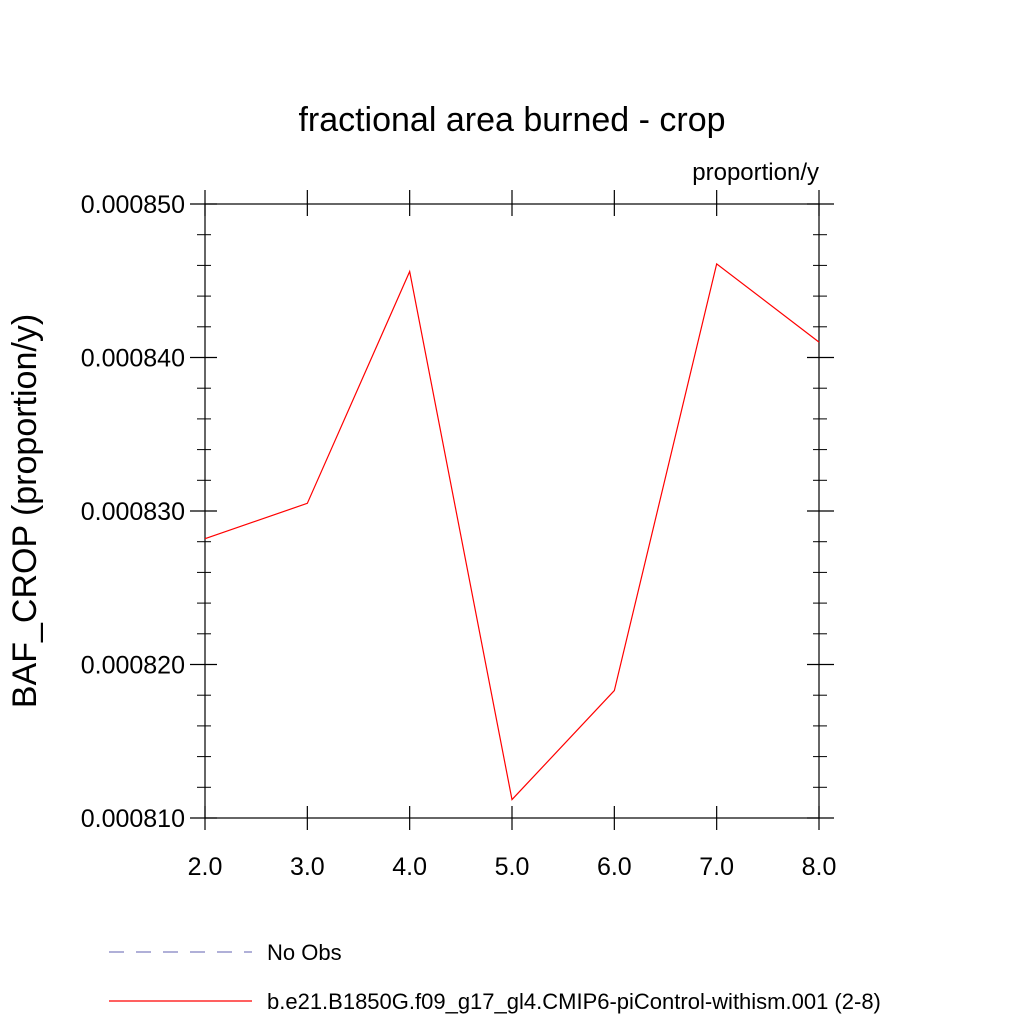  Describe the element at coordinates (819, 867) in the screenshot. I see `x-tick-label: 8.0` at that location.